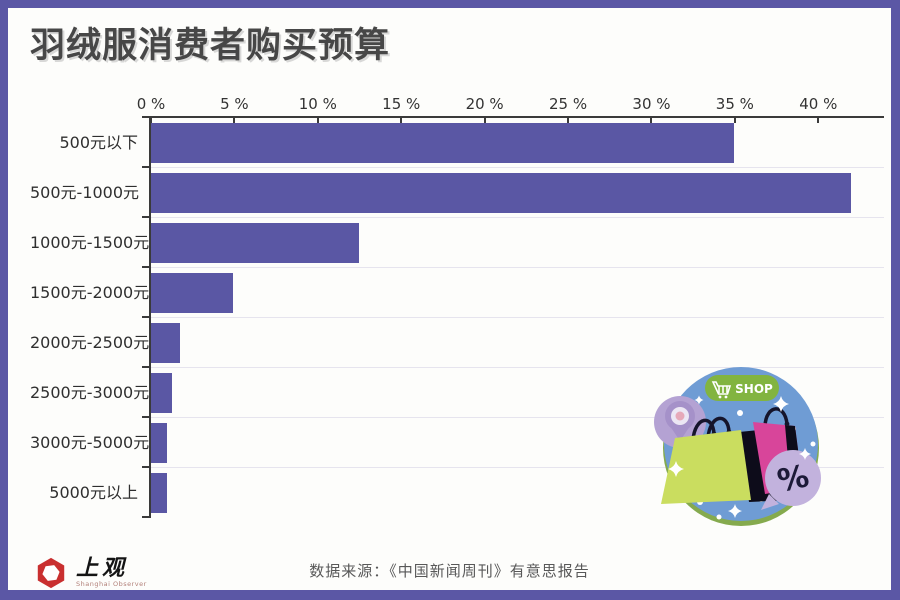 This screenshot has width=900, height=600. I want to click on bar-row: 500元以下, so click(457, 143).